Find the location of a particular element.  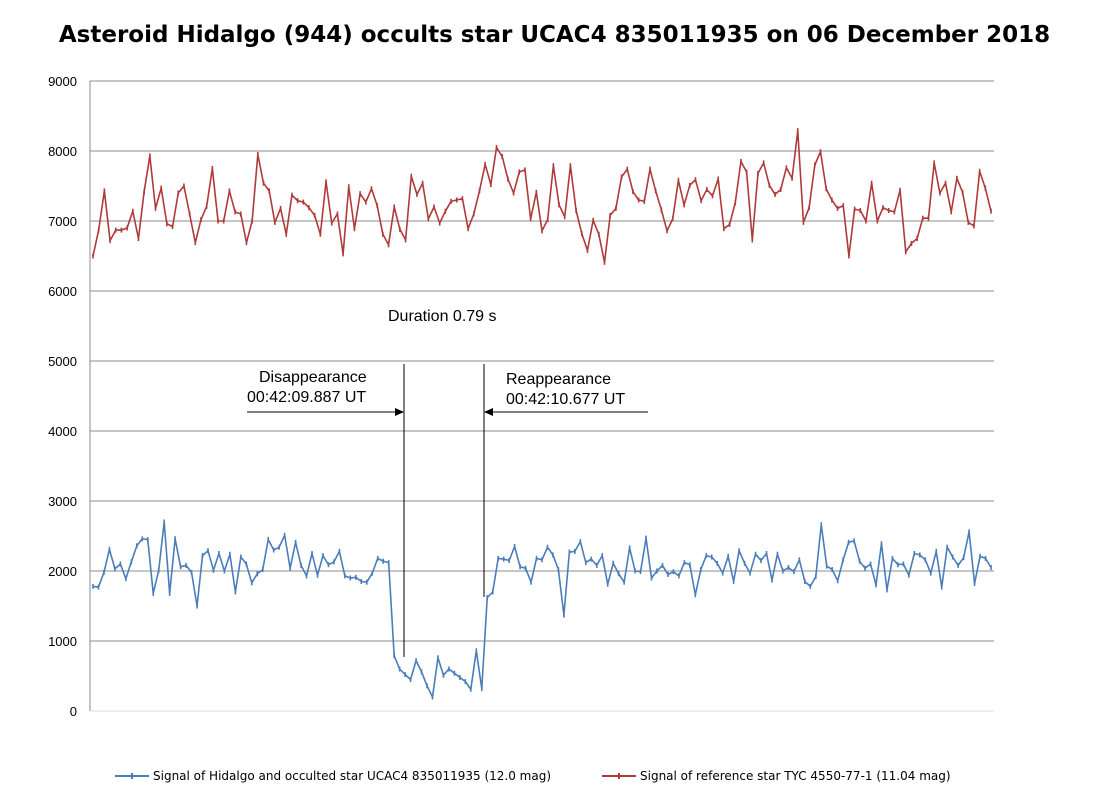

disappearance-arrowhead is located at coordinates (399, 412).